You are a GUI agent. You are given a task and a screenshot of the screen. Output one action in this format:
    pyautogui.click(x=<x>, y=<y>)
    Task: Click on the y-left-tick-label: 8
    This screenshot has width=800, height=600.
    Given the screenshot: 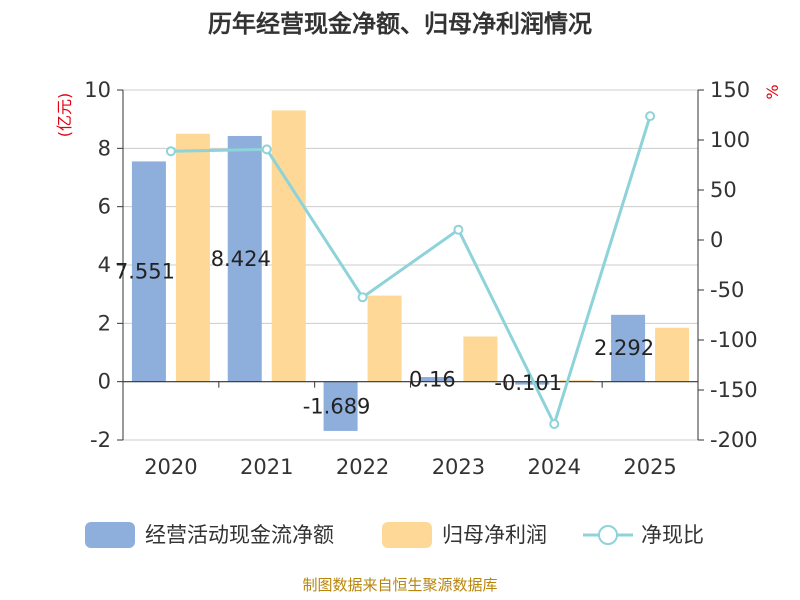 What is the action you would take?
    pyautogui.click(x=104, y=148)
    